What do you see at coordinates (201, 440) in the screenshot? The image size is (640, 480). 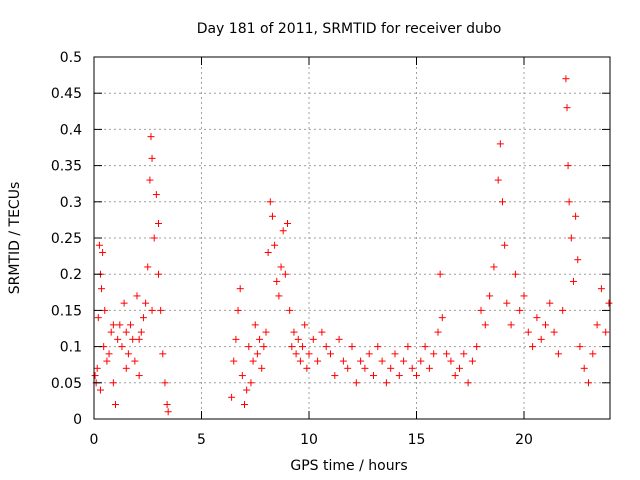 I see `x-tick-label: 5` at bounding box center [201, 440].